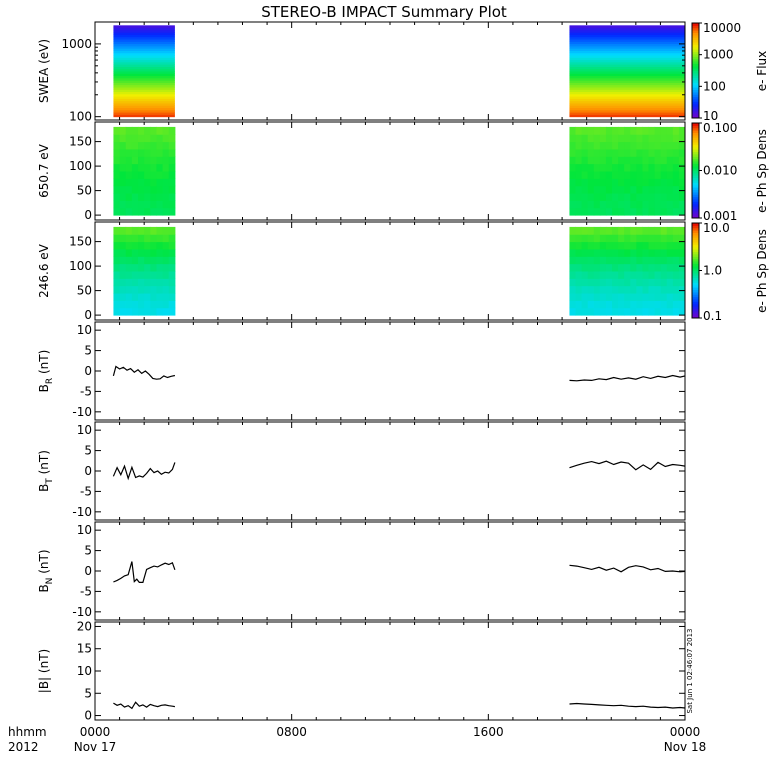 The image size is (780, 780). I want to click on panel-pad246: 0.1 1.0 10.0 e- Ph Sp Dens 0 50 100 150 246.6 eV, so click(403, 272).